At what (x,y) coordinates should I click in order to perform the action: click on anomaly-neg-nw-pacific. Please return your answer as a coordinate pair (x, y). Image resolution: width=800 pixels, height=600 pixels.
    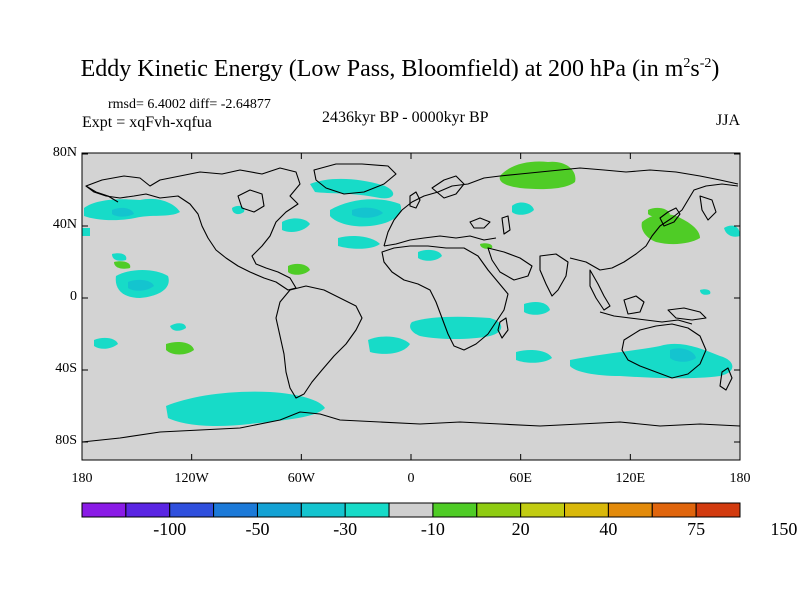
    Looking at the image, I should click on (732, 231).